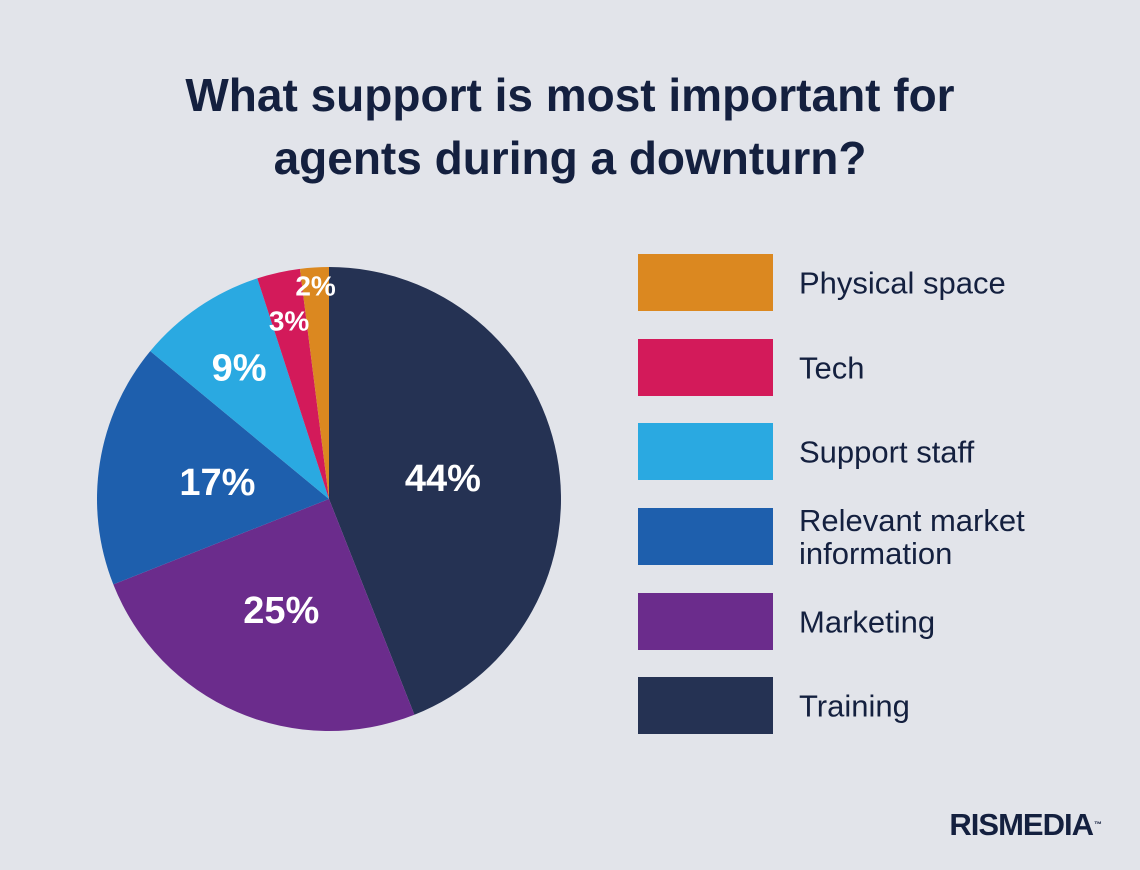 The height and width of the screenshot is (870, 1140). Describe the element at coordinates (705, 536) in the screenshot. I see `legend-swatch-relevant-market-information` at that location.